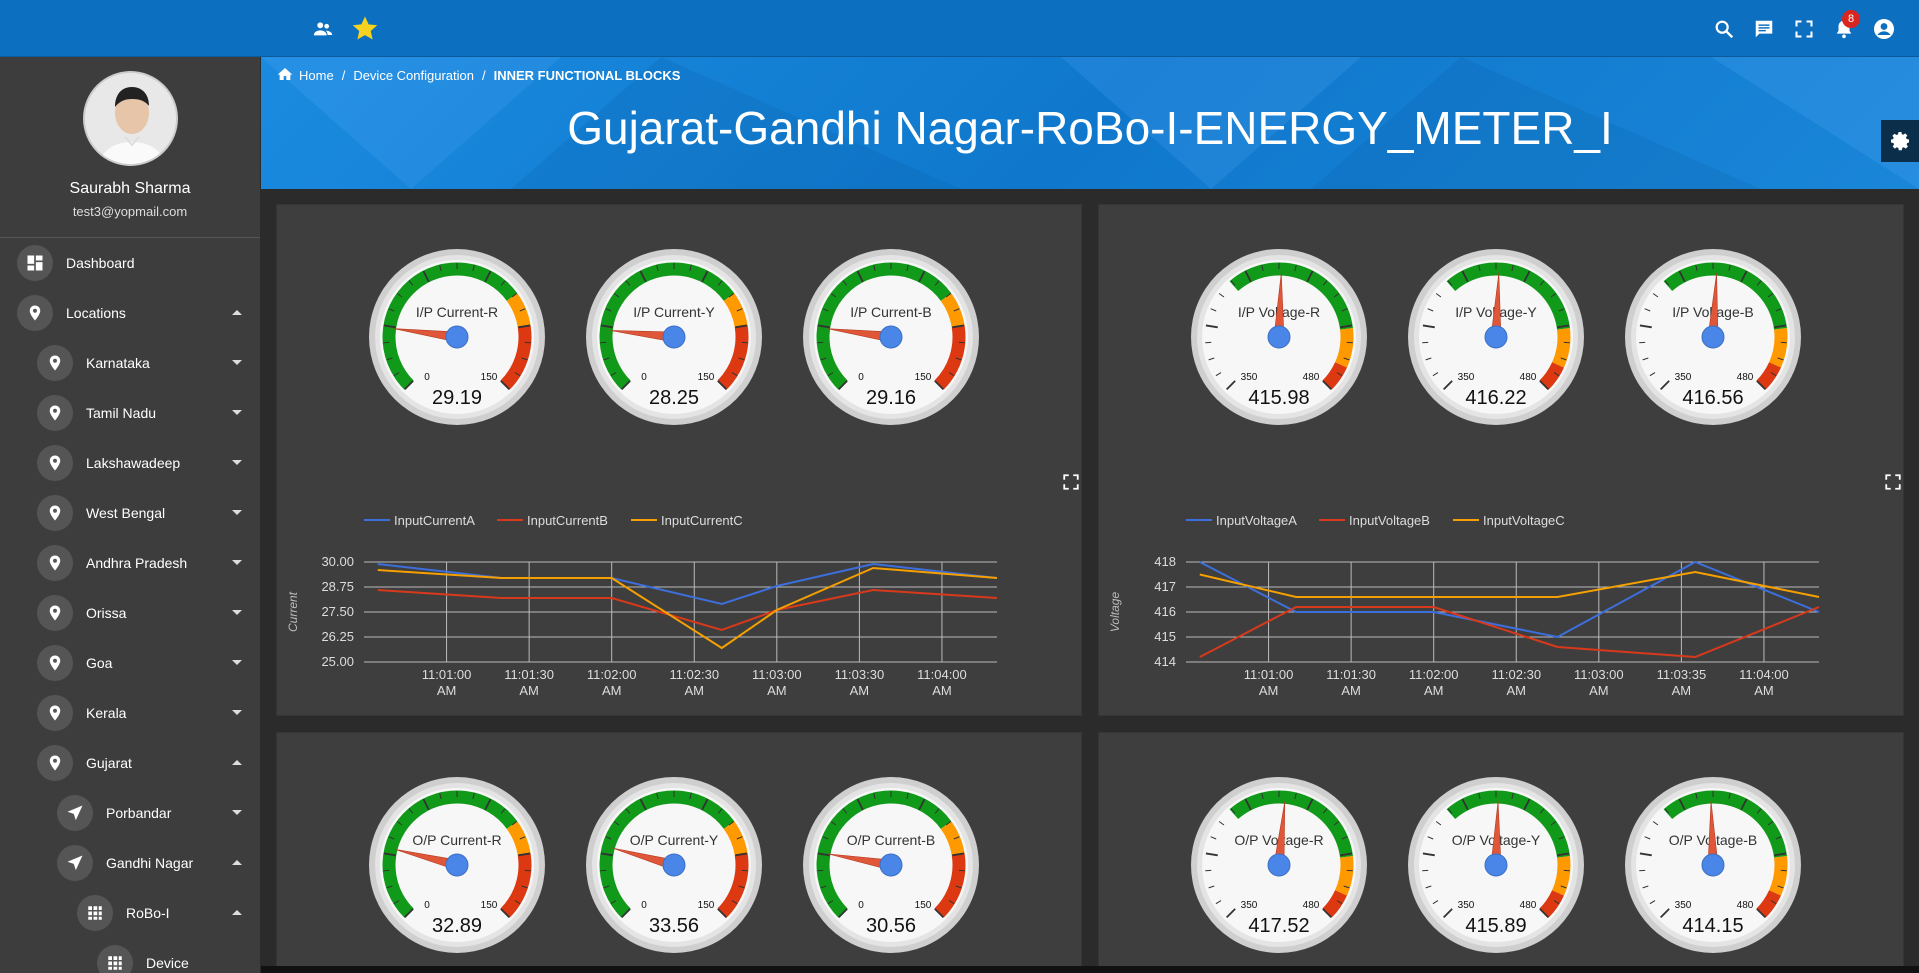 The image size is (1919, 973). I want to click on breadcrumb-device-configuration: Device Configuration, so click(413, 75).